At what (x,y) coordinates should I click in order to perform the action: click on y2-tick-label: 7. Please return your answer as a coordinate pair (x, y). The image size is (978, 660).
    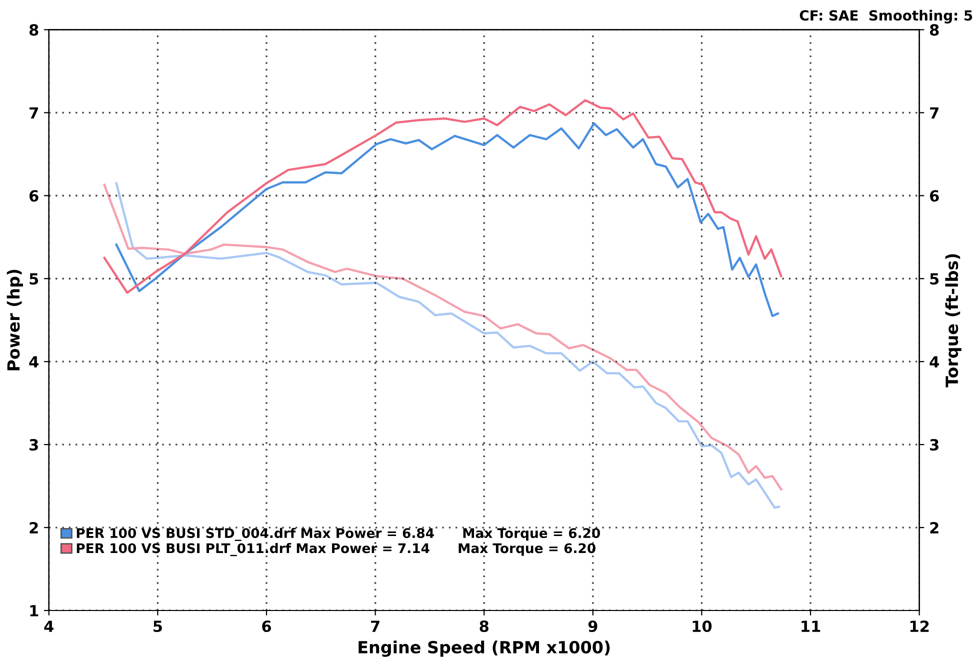
    Looking at the image, I should click on (934, 112).